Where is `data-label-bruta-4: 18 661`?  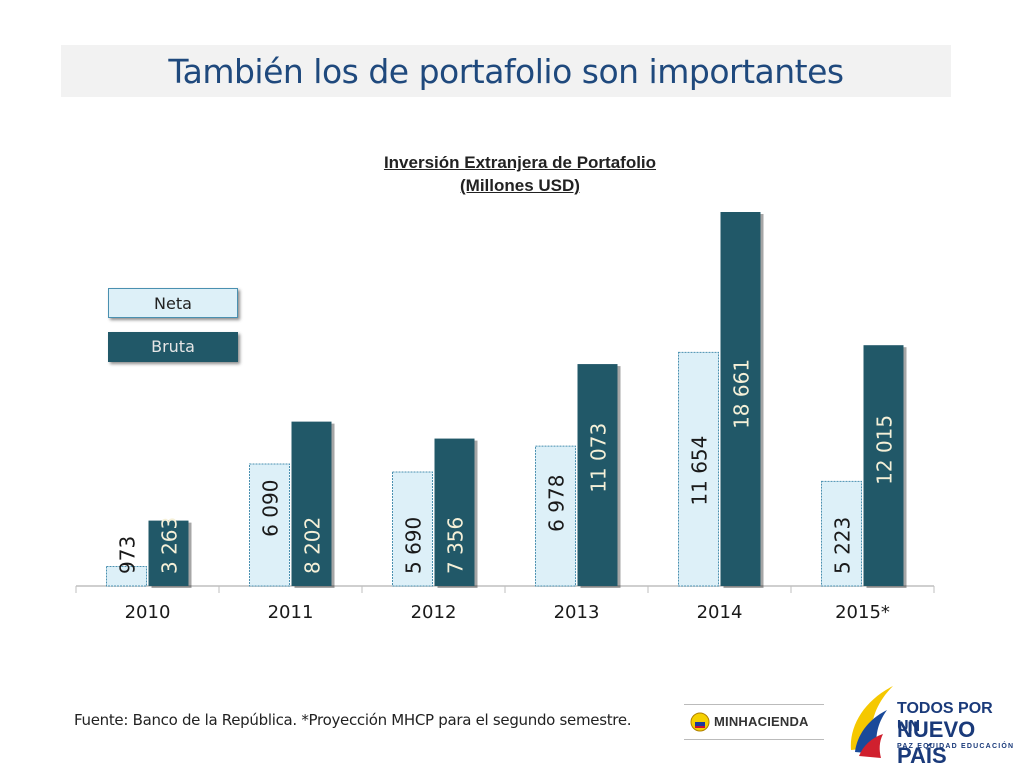 data-label-bruta-4: 18 661 is located at coordinates (742, 394).